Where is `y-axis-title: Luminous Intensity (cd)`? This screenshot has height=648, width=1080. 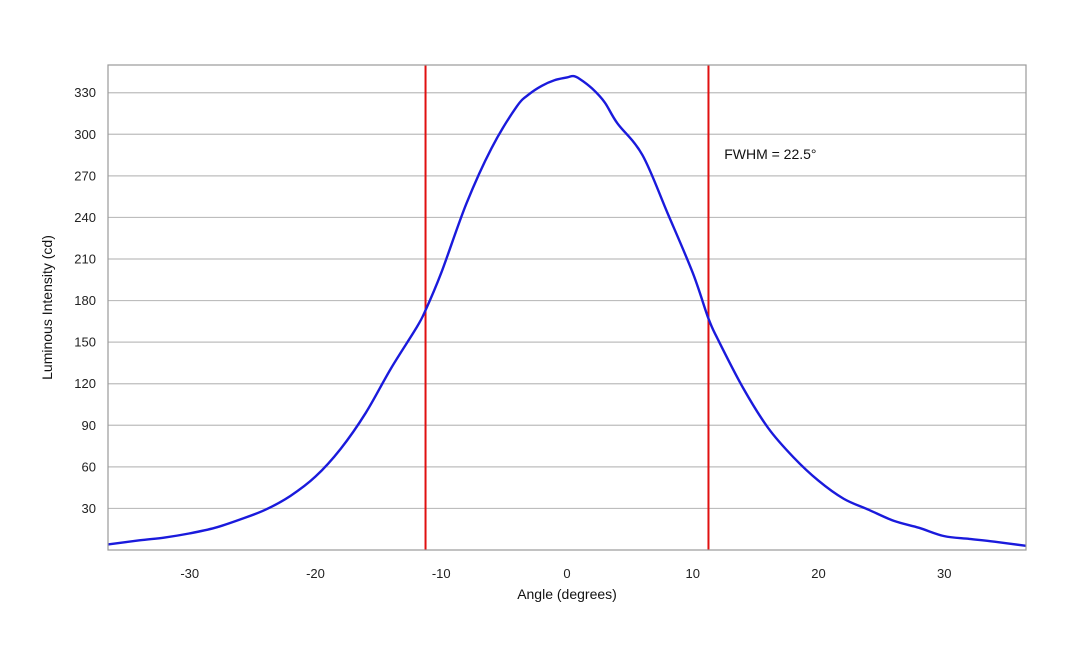 y-axis-title: Luminous Intensity (cd) is located at coordinates (47, 307).